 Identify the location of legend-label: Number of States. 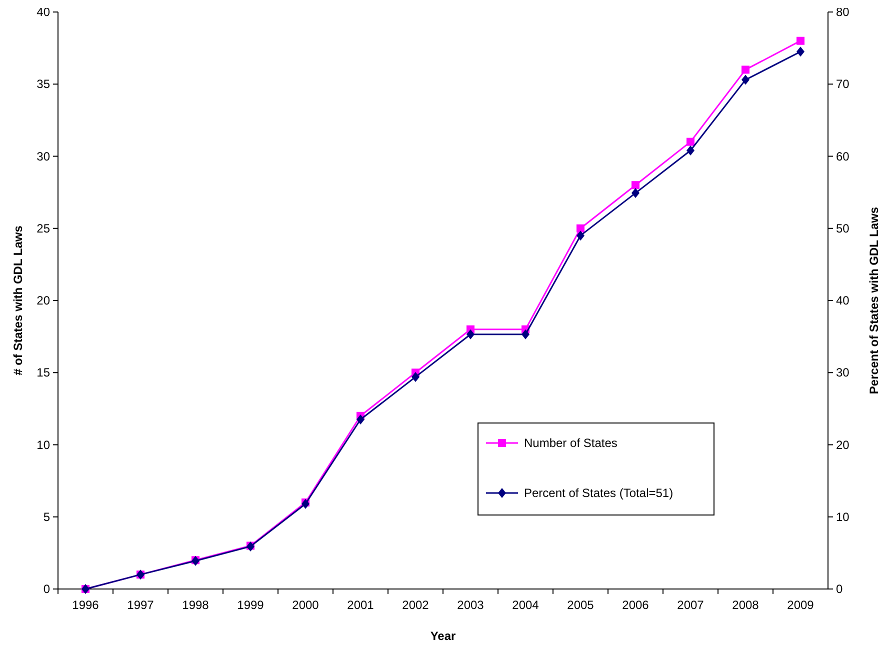
(571, 443).